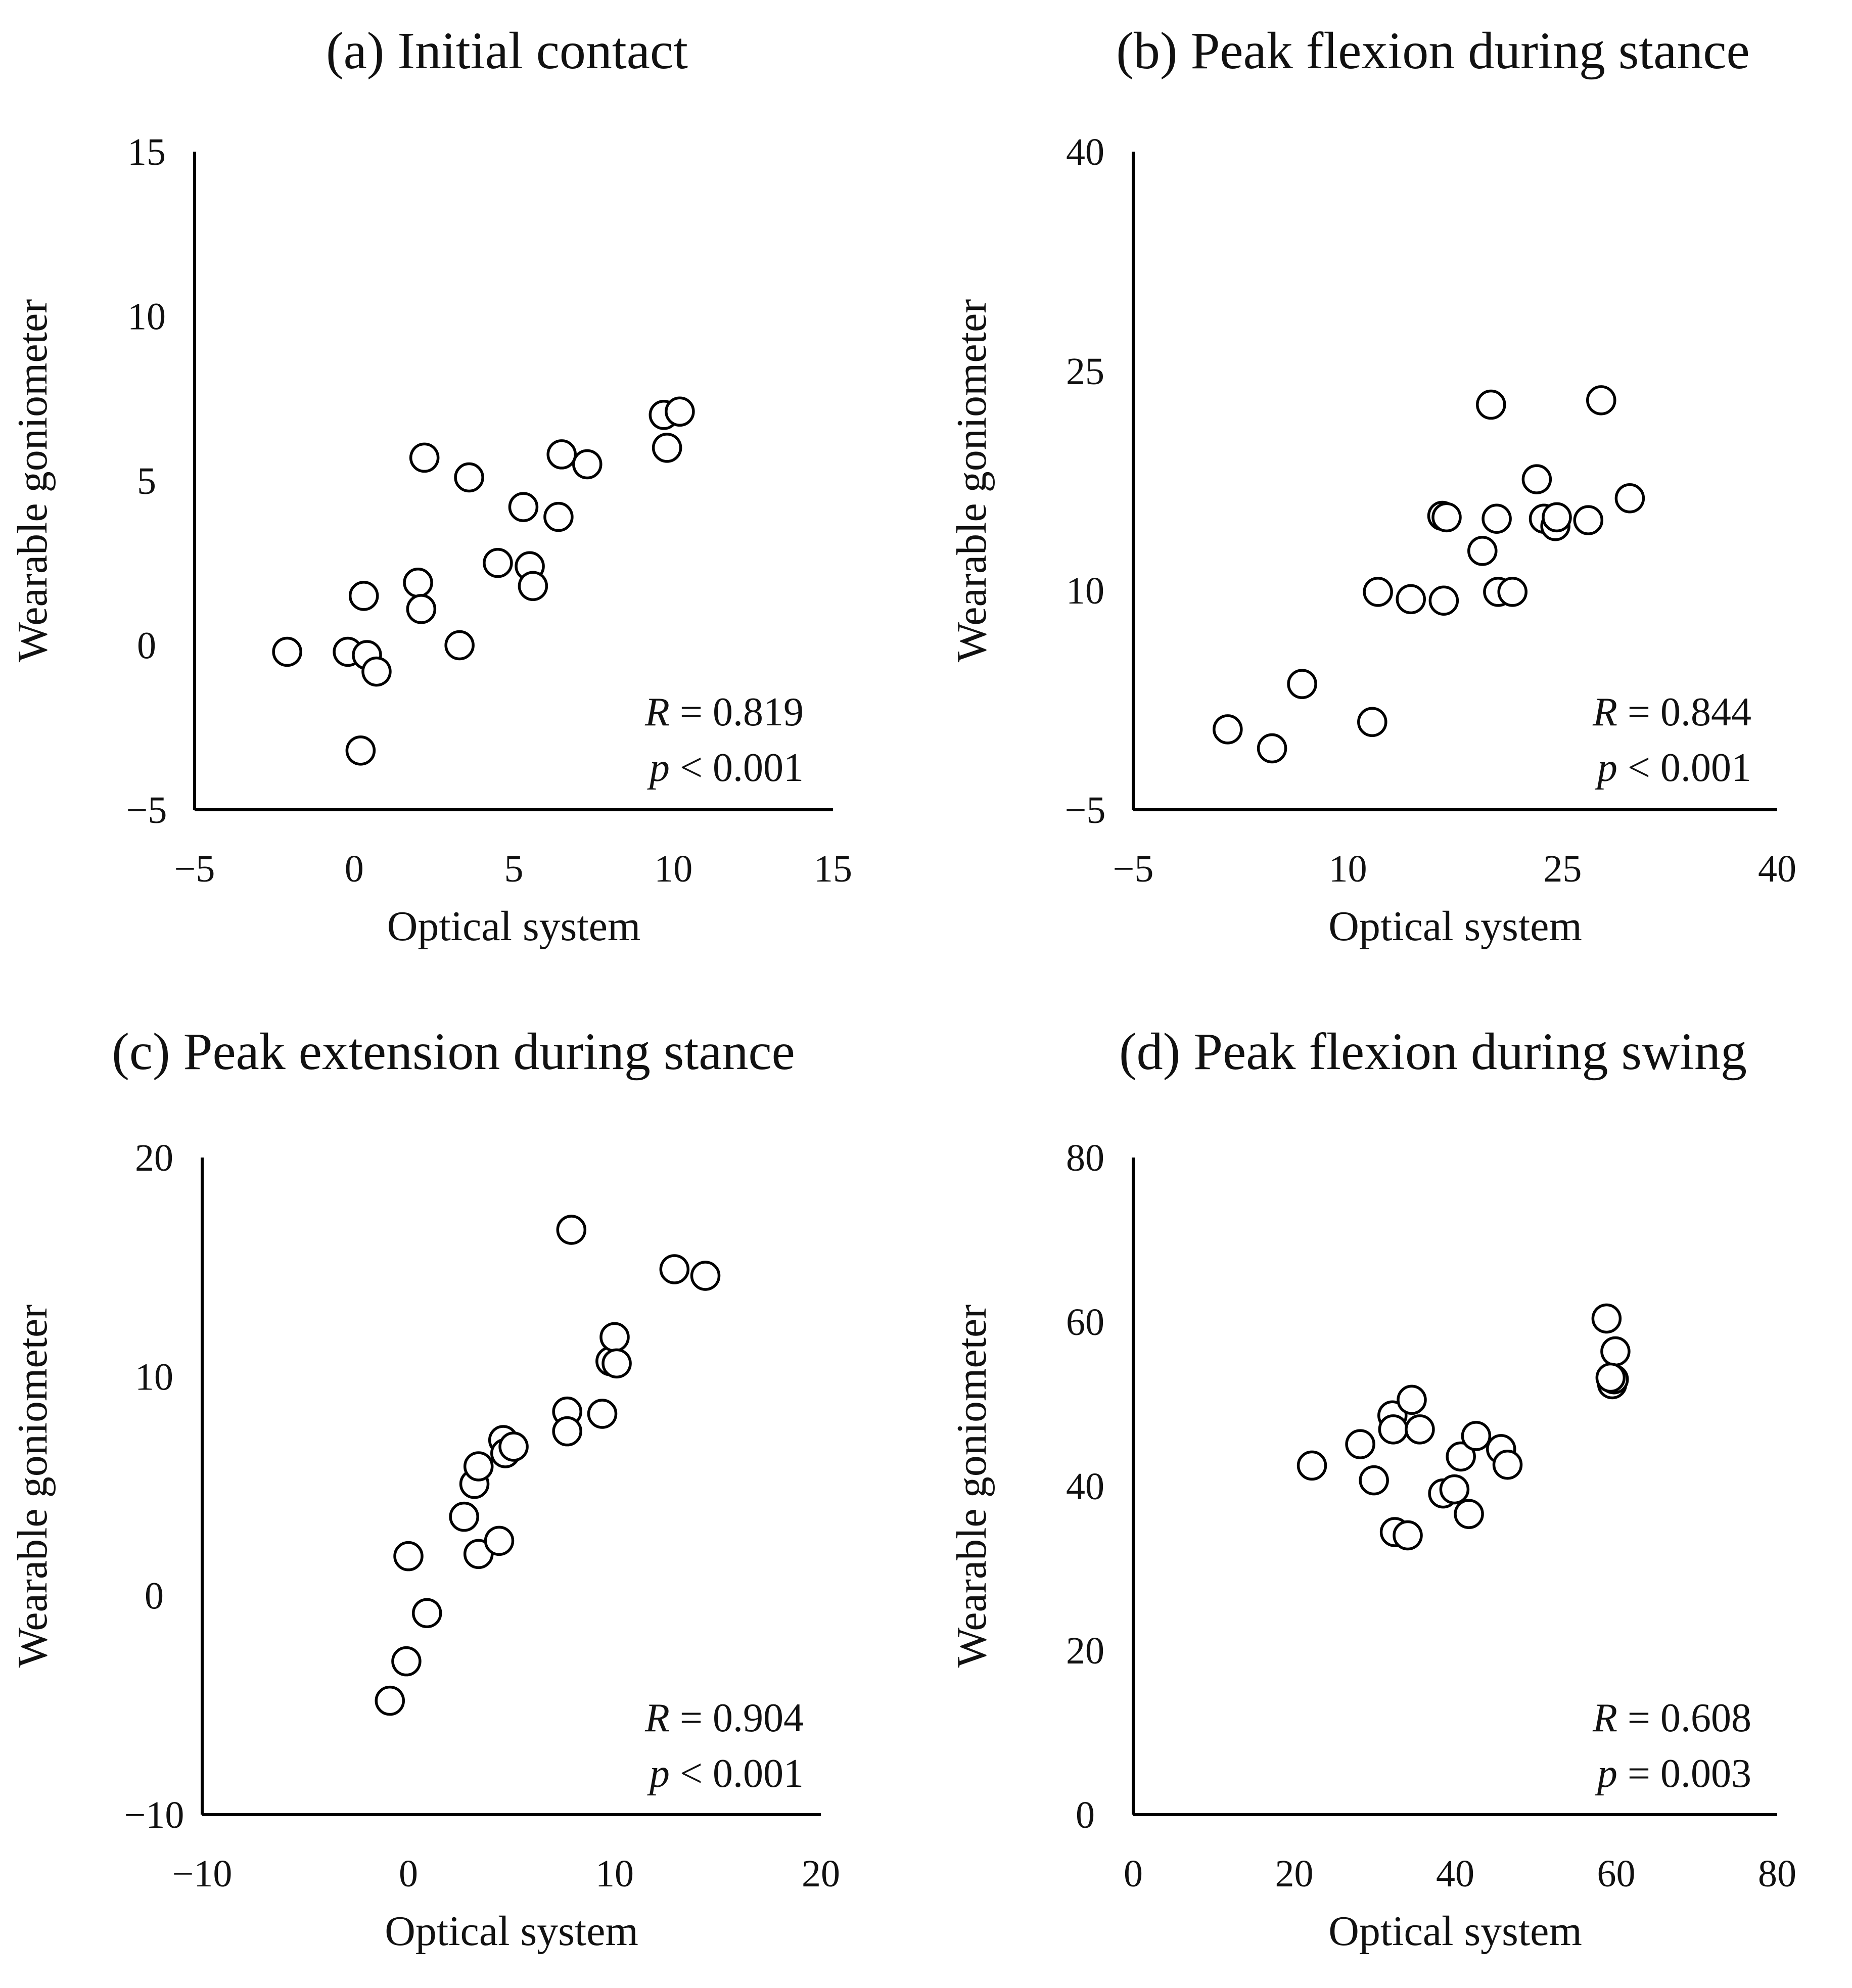 Image resolution: width=1852 pixels, height=1988 pixels. What do you see at coordinates (1133, 869) in the screenshot?
I see `x-tick-label: −5` at bounding box center [1133, 869].